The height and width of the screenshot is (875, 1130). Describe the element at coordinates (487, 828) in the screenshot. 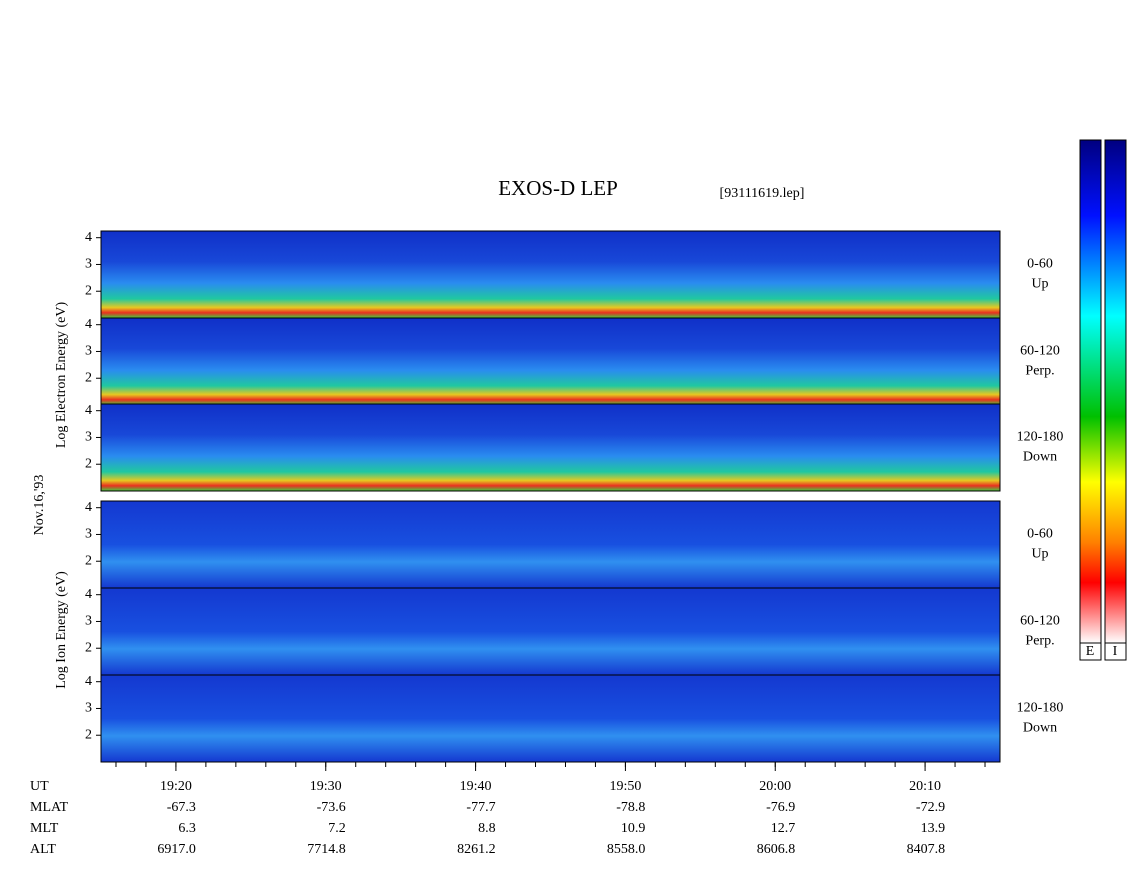

I see `row-value: 8.8` at that location.